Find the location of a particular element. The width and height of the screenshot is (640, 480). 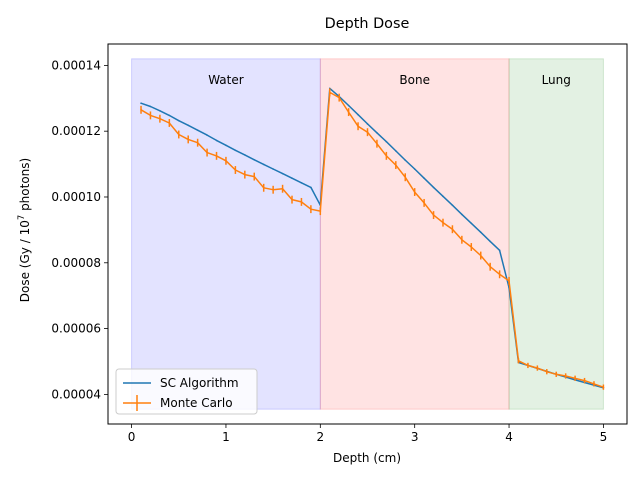

x-axis-ticks: 0 1 2 3 4 5 is located at coordinates (367, 434).